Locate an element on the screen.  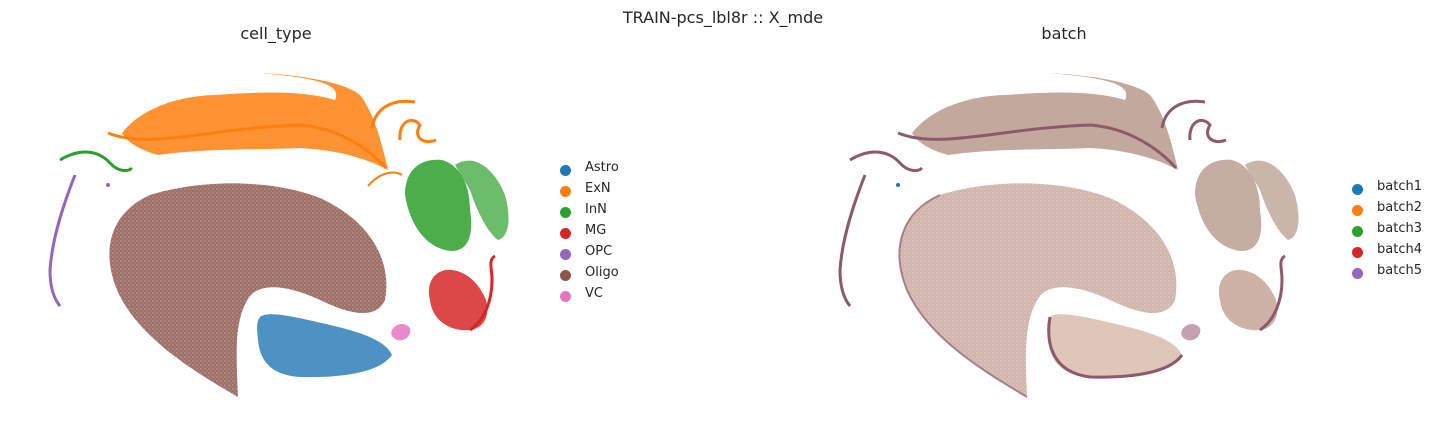
figure-suptitle: TRAIN-pcs_lbl8r :: X_mde is located at coordinates (723, 17).